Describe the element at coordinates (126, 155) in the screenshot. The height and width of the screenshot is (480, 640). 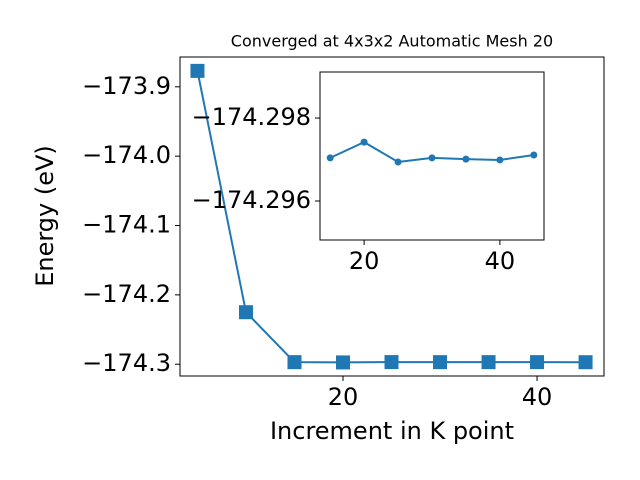
I see `y-tick-label: −174.0` at that location.